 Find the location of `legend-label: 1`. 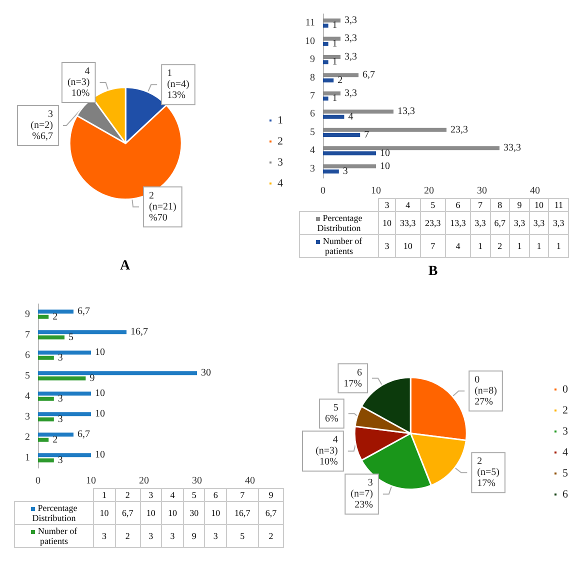

legend-label: 1 is located at coordinates (280, 120).